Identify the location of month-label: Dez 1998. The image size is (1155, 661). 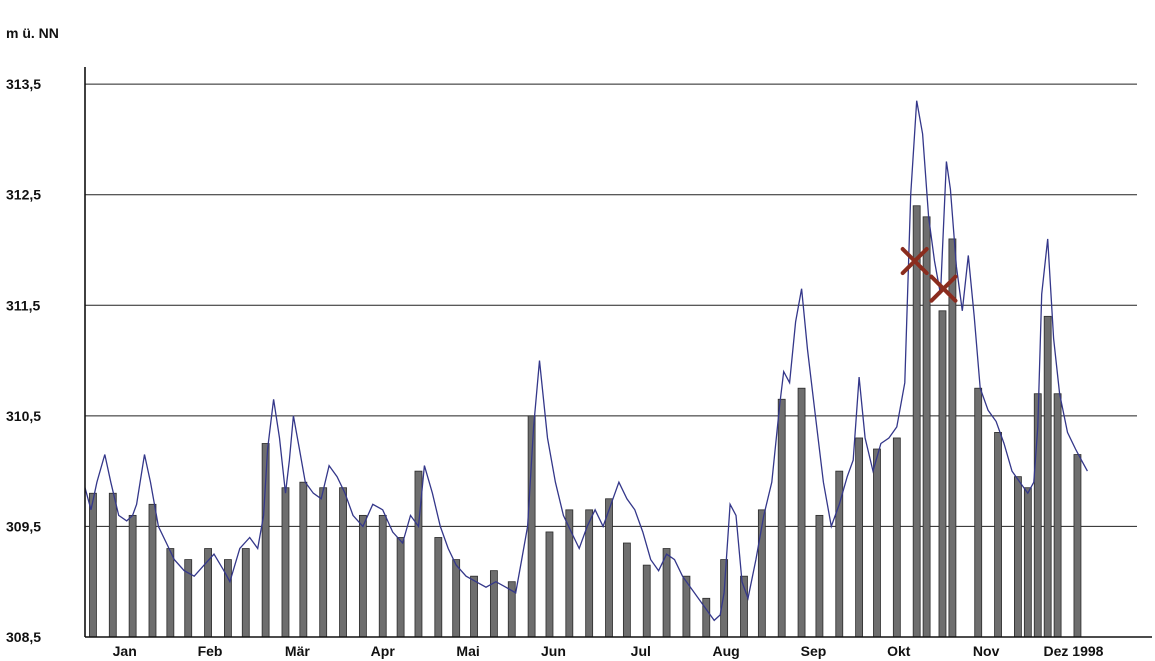
(1074, 651).